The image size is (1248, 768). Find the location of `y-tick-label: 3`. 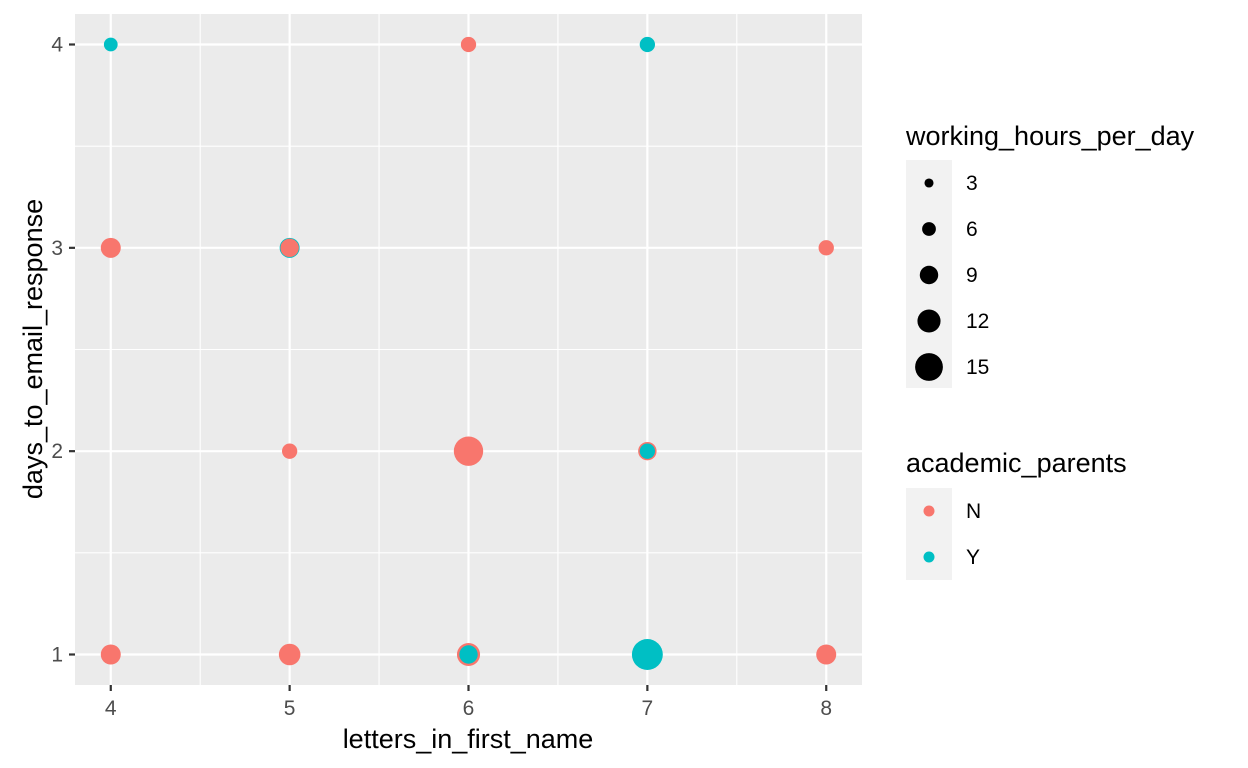

y-tick-label: 3 is located at coordinates (57, 248).